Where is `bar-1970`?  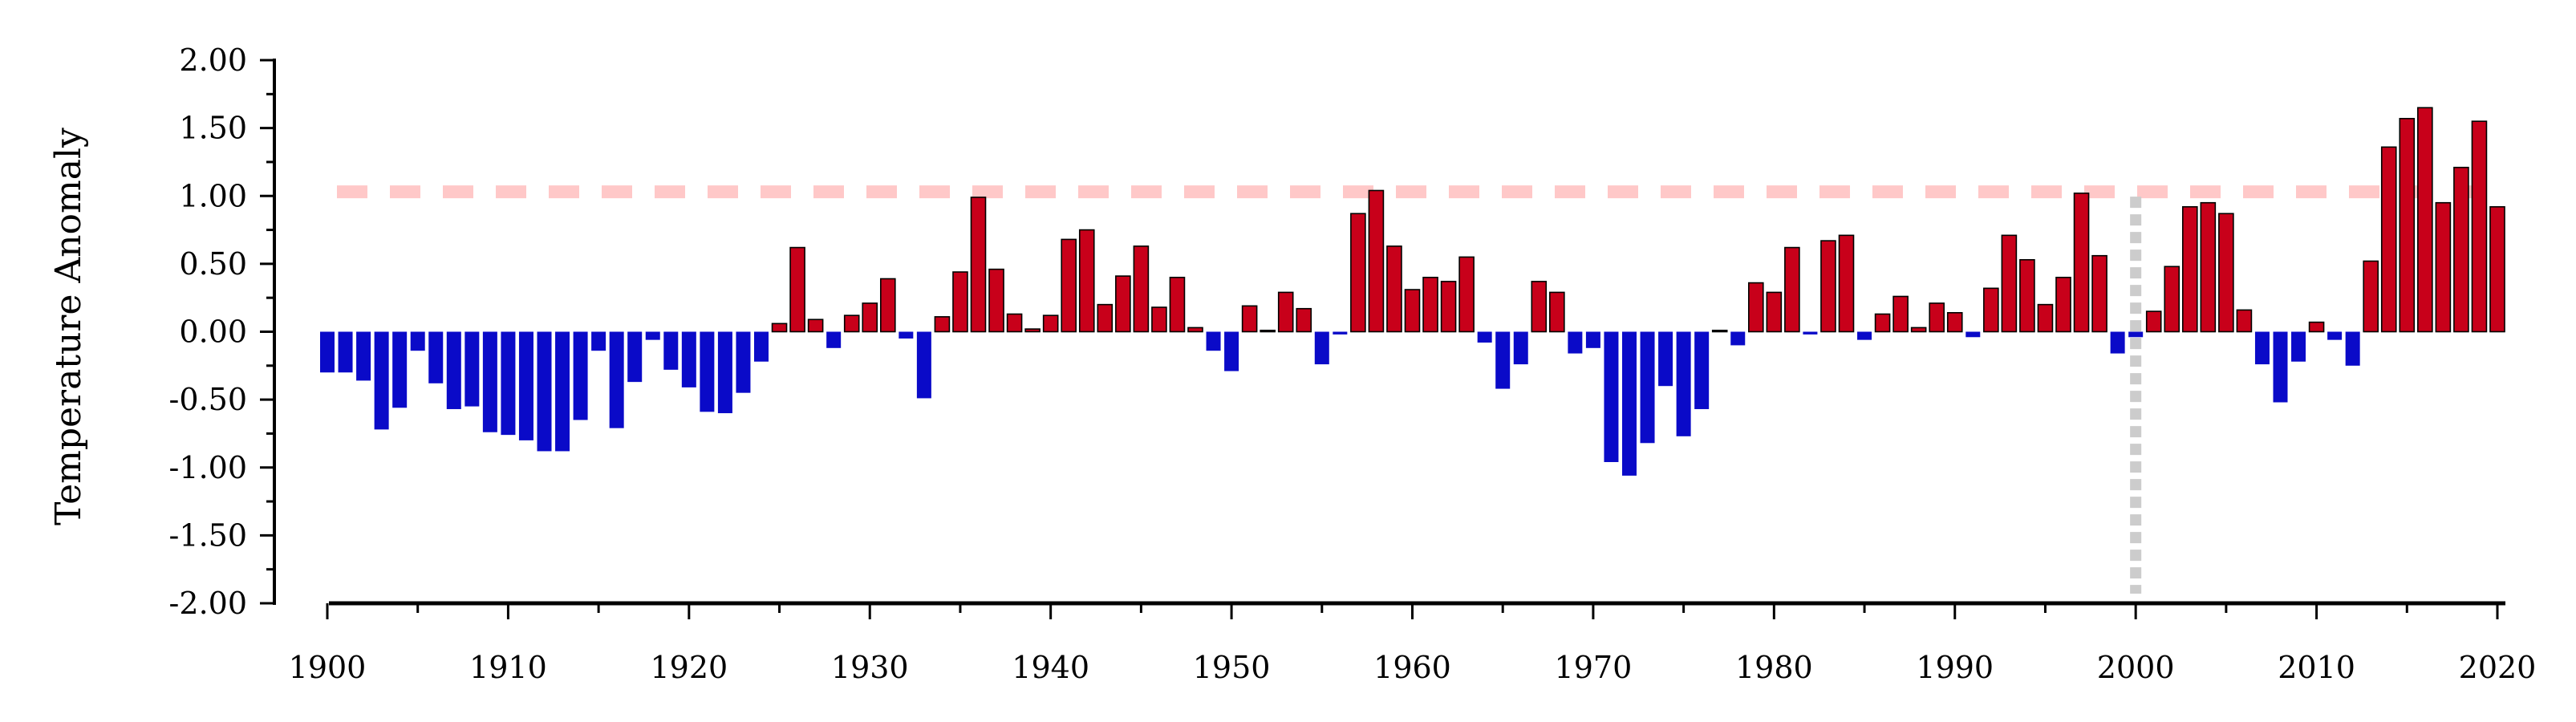
bar-1970 is located at coordinates (1592, 339).